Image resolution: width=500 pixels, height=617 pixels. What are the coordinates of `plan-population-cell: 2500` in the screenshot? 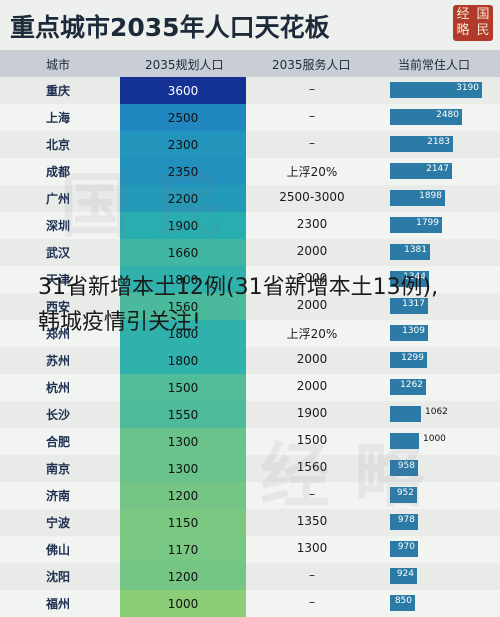 It's located at (183, 117).